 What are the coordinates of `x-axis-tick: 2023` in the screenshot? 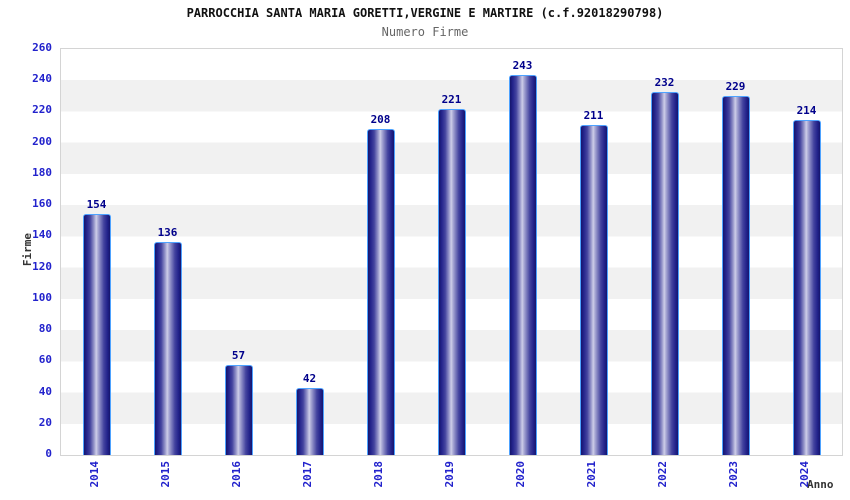 It's located at (733, 474).